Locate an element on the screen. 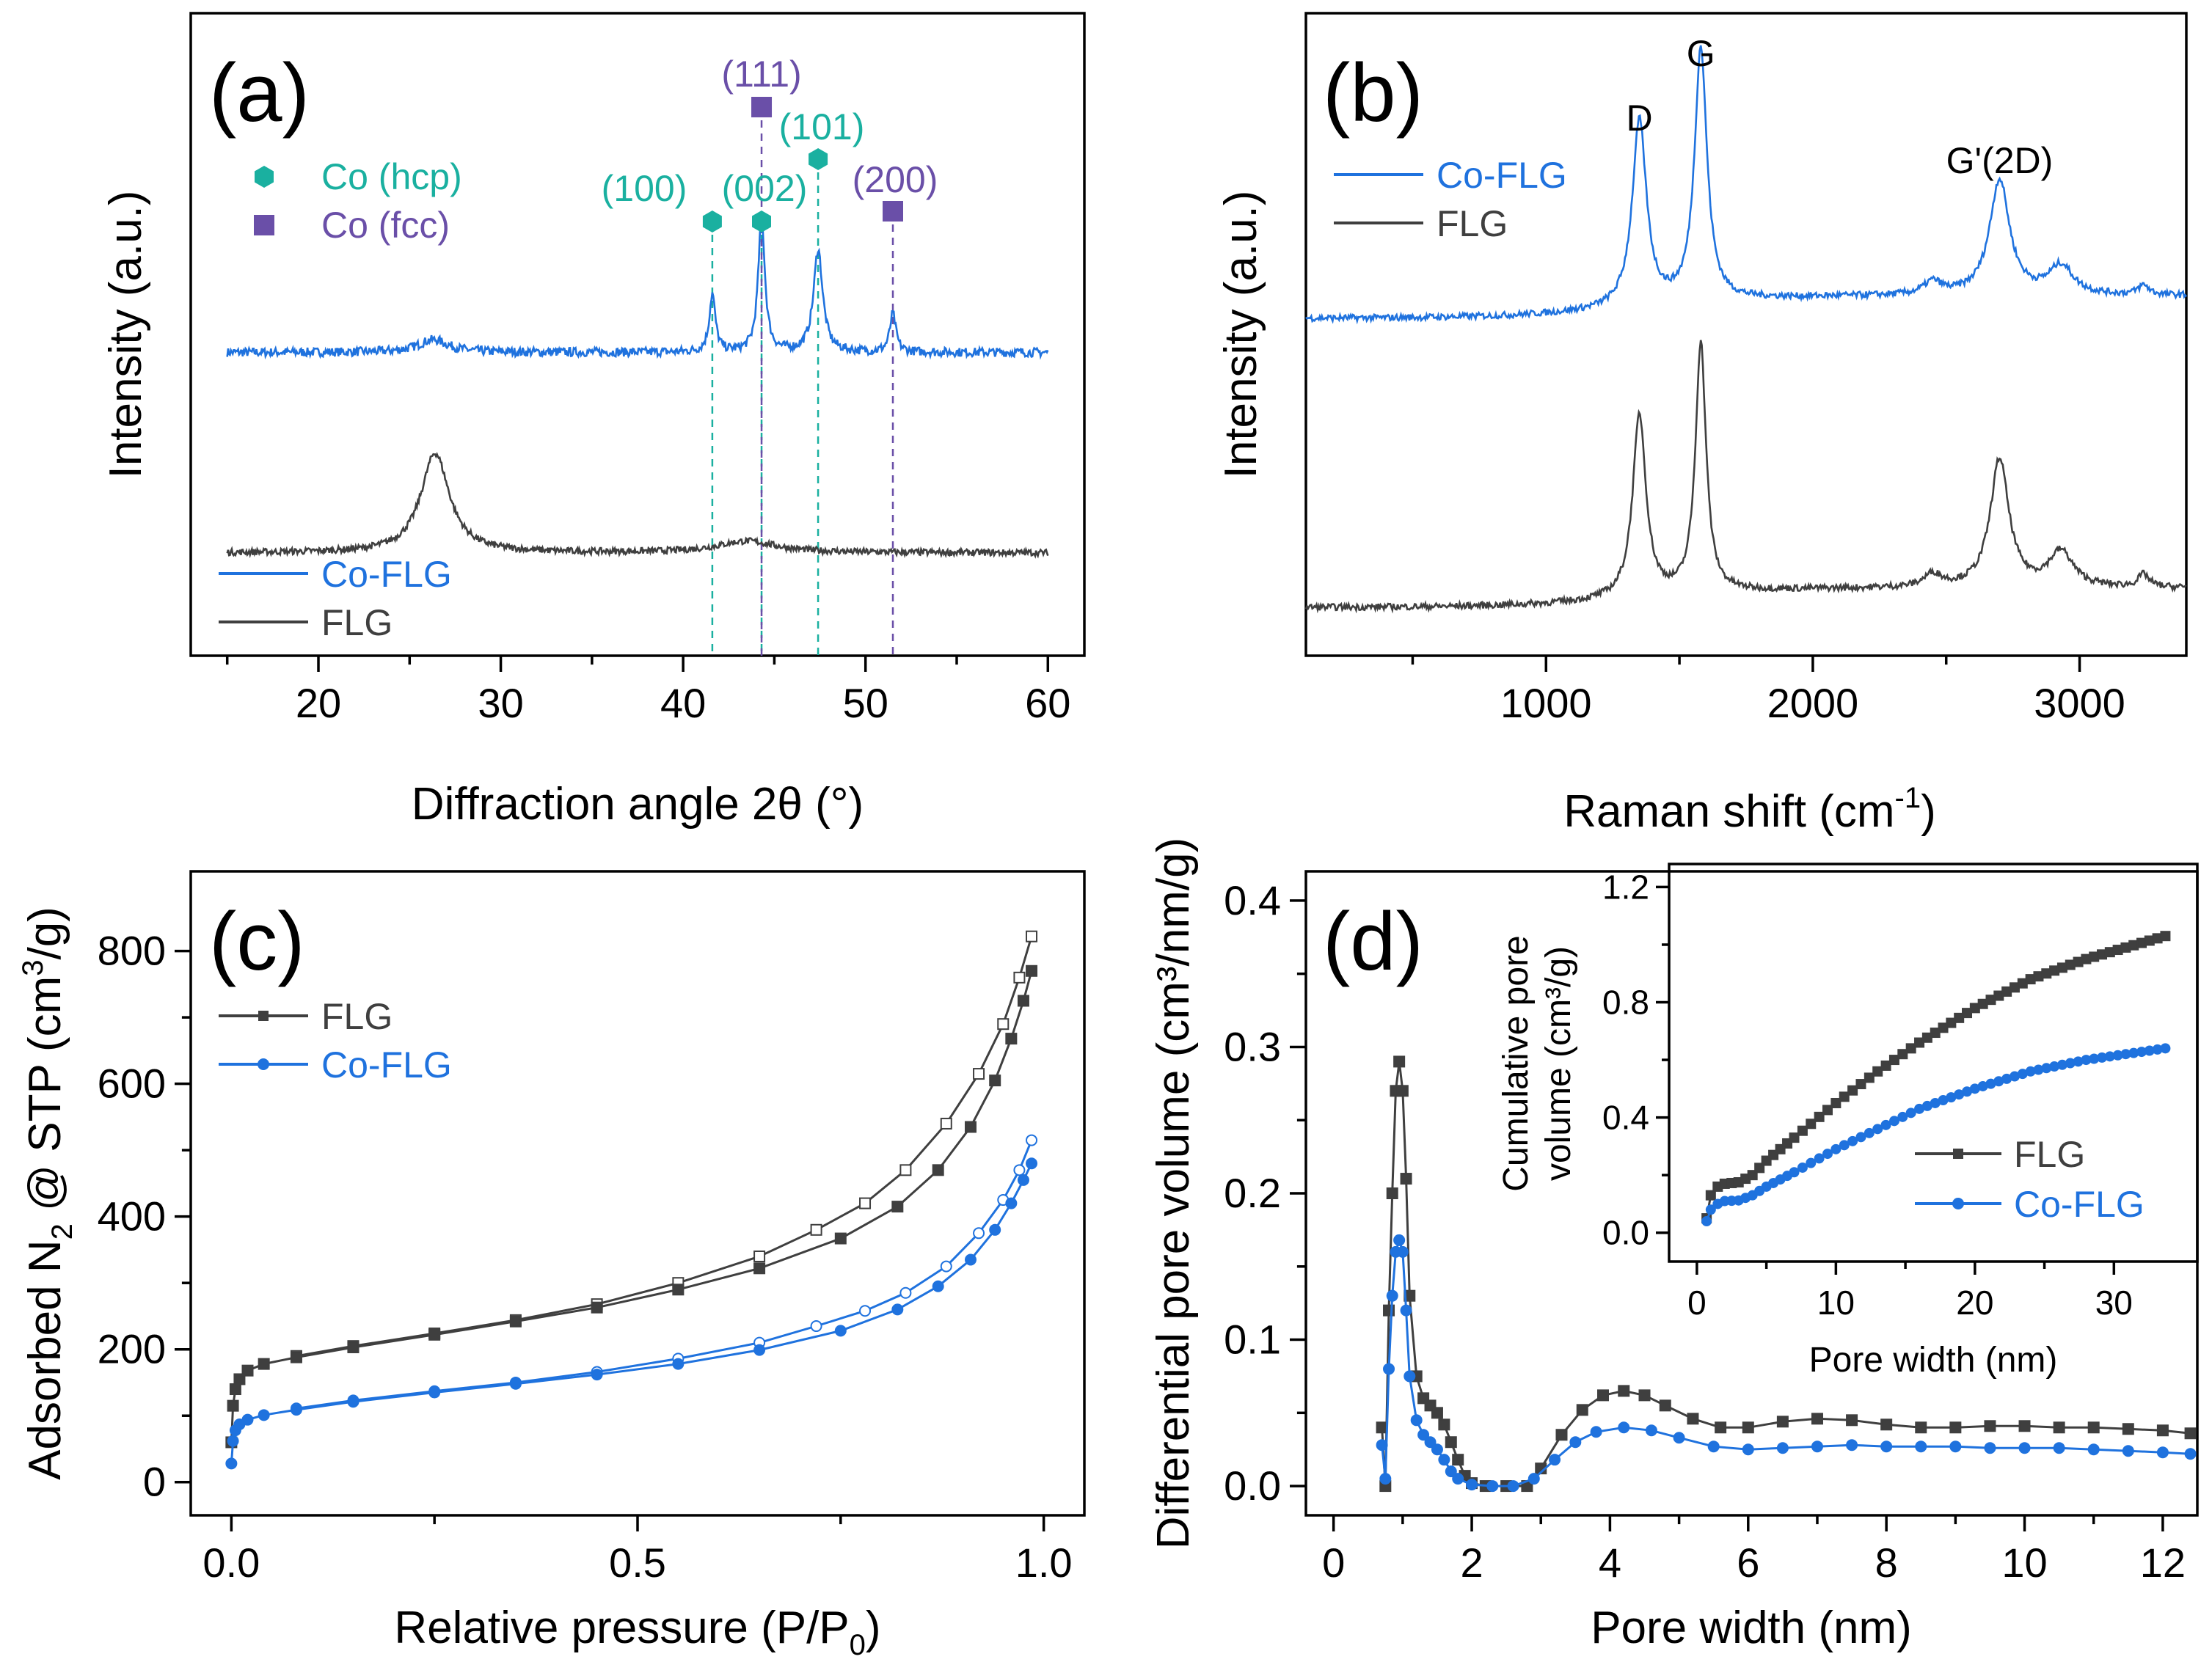 The image size is (2212, 1662). peak-label-D: D is located at coordinates (1639, 118).